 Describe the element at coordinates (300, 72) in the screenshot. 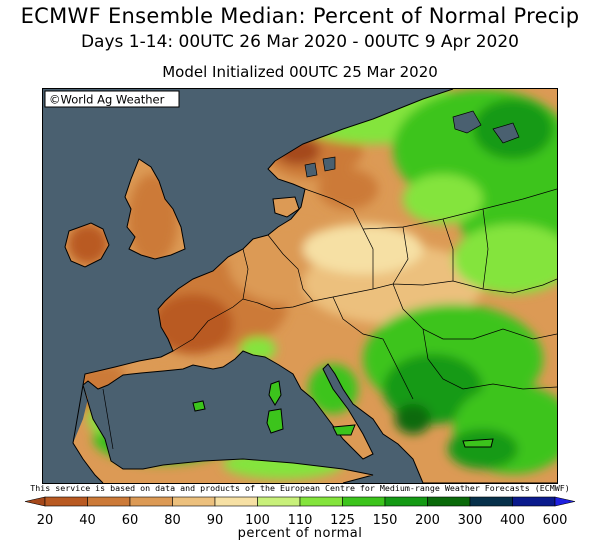

I see `model-init: Model Initialized 00UTC 25 Mar 2020` at that location.